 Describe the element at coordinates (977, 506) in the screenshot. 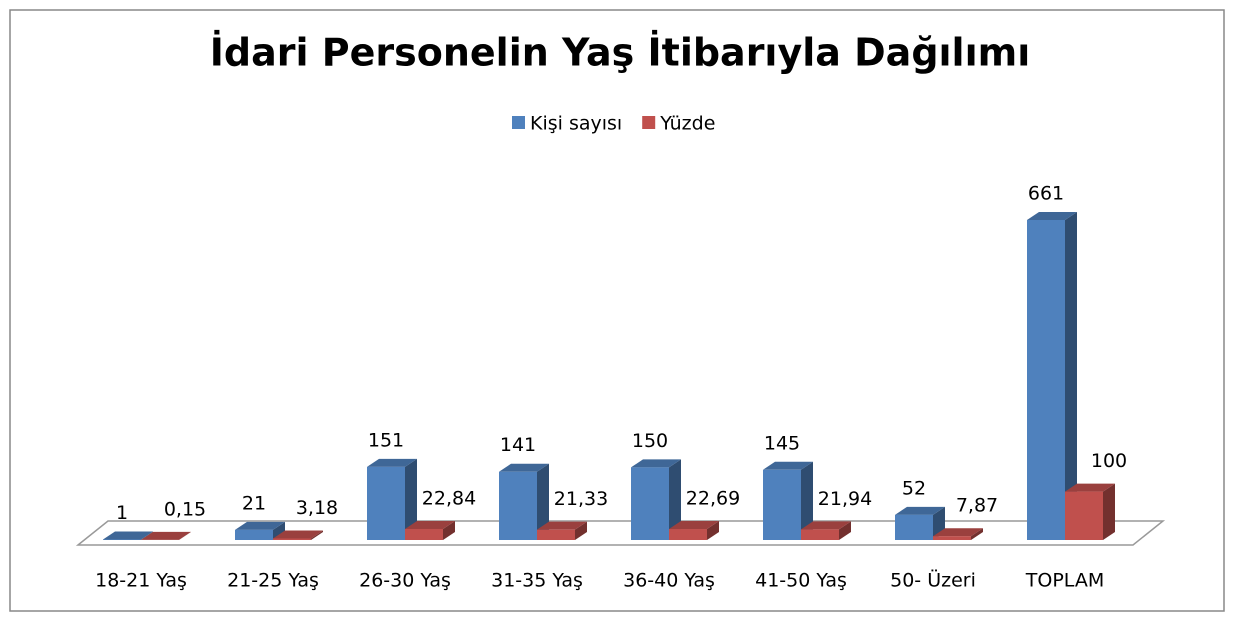

I see `data-label: 7,87` at that location.